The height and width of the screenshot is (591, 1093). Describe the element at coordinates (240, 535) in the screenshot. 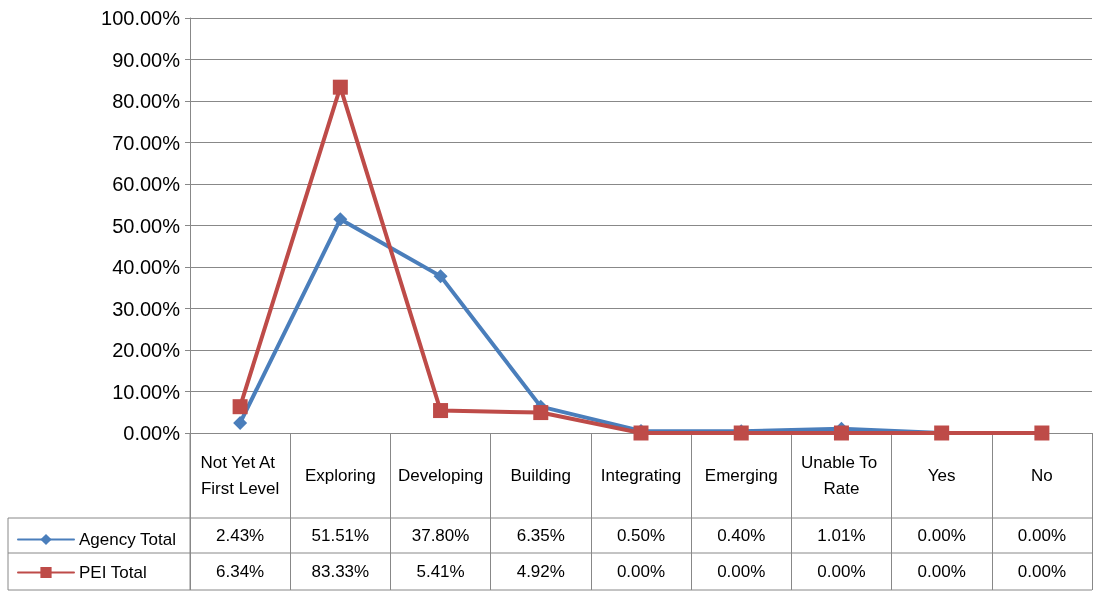

I see `data-label: 2.43%` at that location.